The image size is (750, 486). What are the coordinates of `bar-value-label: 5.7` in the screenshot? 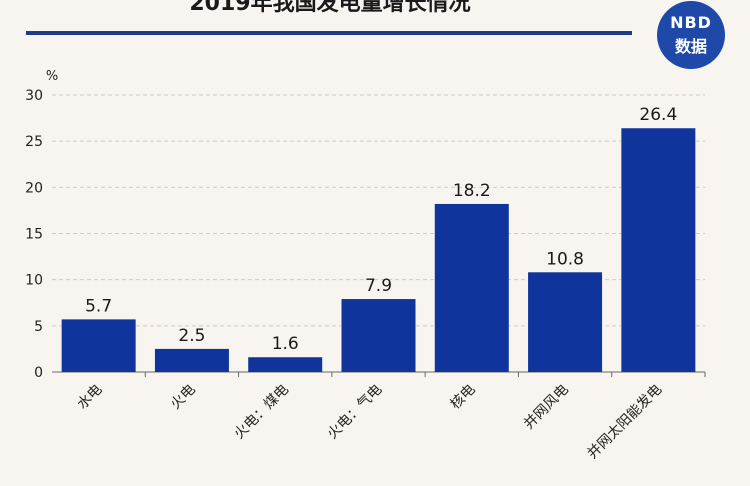 It's located at (98, 306).